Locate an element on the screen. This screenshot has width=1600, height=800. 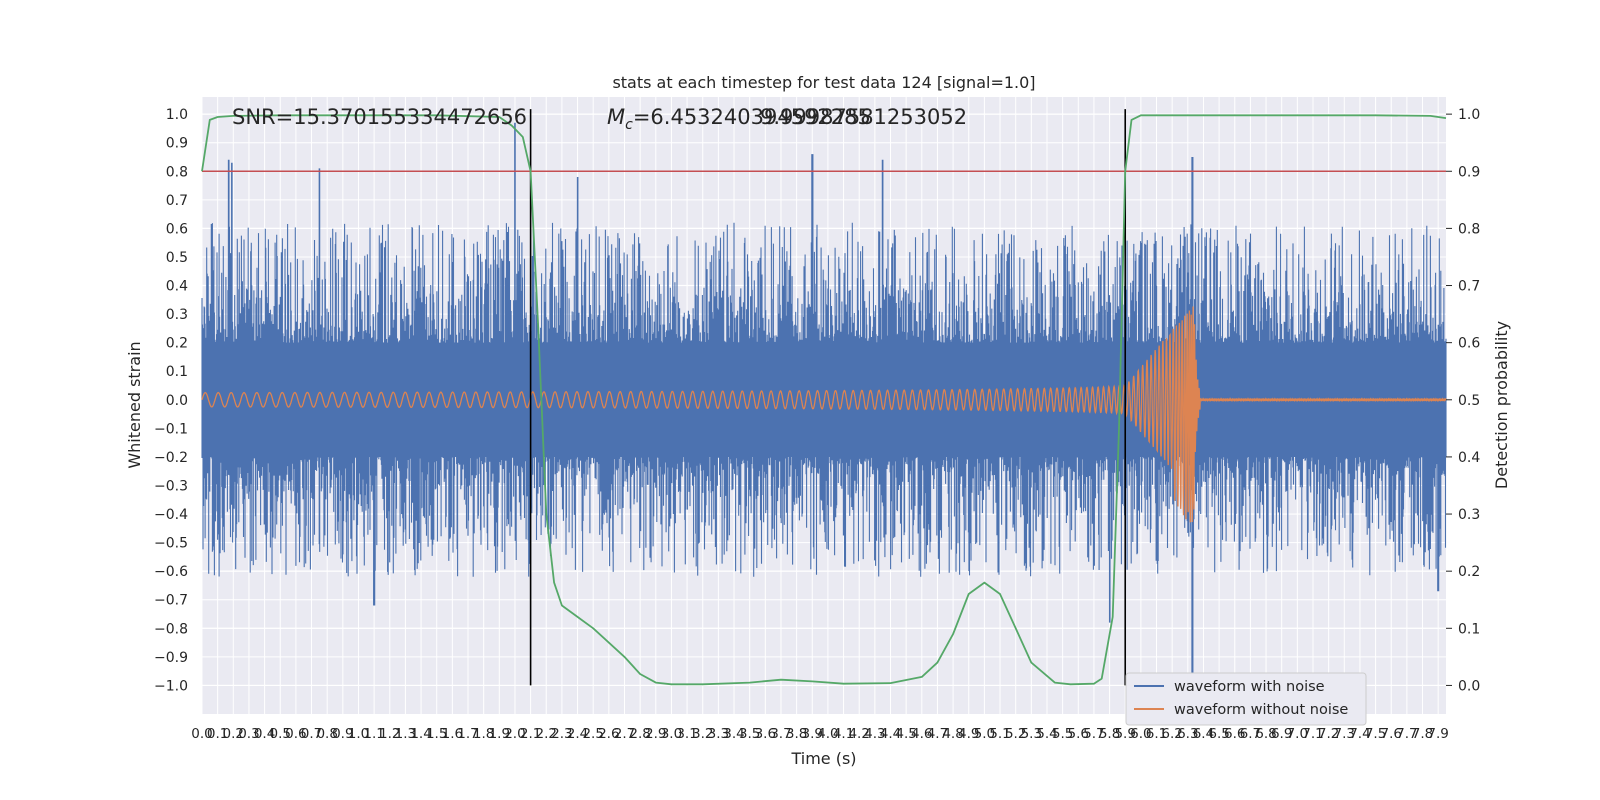
x-tick-label: 5.4 is located at coordinates (1046, 734).